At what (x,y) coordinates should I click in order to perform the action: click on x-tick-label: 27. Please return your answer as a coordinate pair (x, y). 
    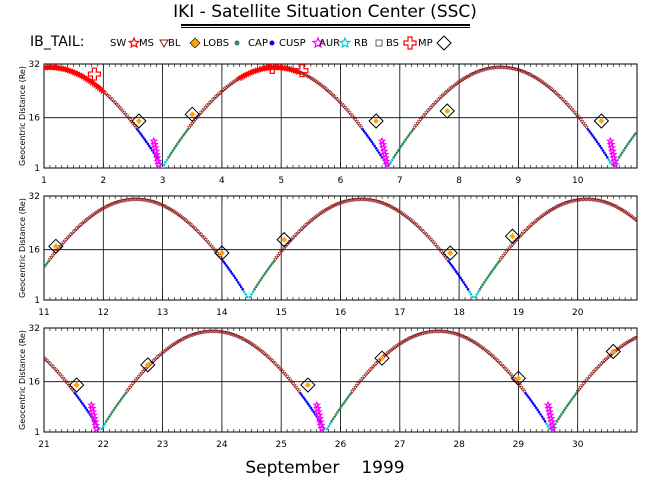
    Looking at the image, I should click on (399, 445).